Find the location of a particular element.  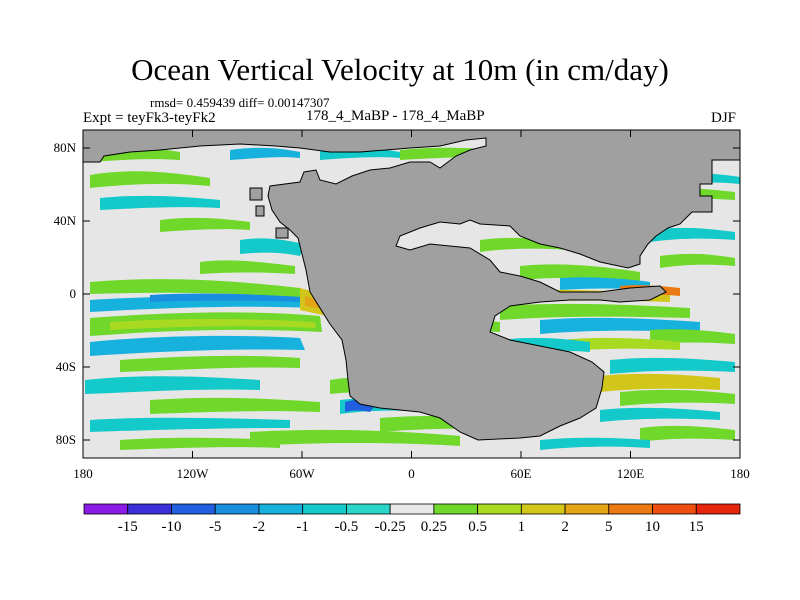

colorbar-label: -1 is located at coordinates (302, 527).